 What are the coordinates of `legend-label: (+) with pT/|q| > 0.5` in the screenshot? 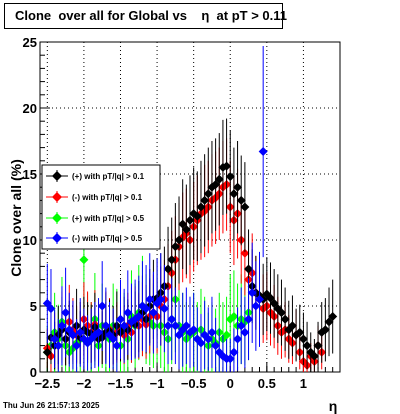 It's located at (108, 218).